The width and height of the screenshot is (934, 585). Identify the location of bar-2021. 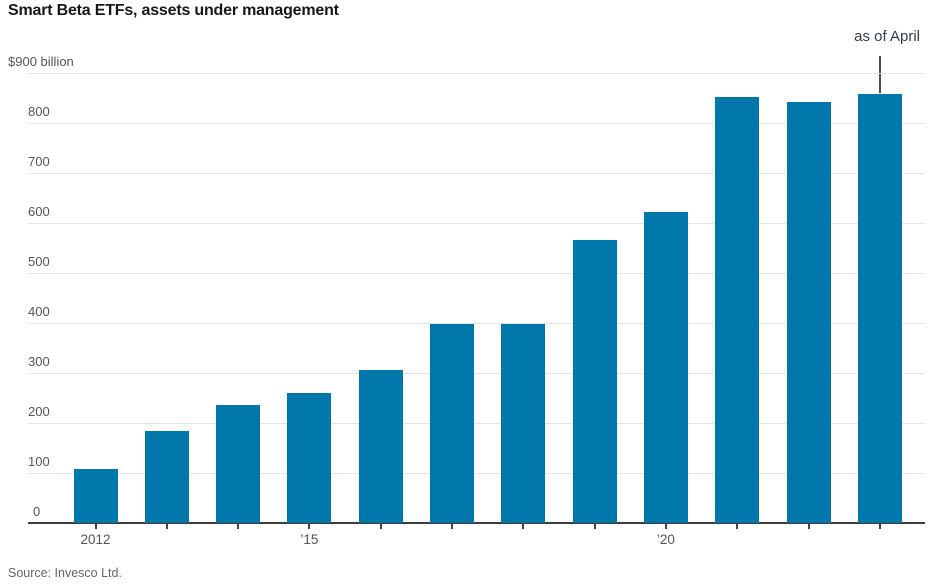
(737, 309).